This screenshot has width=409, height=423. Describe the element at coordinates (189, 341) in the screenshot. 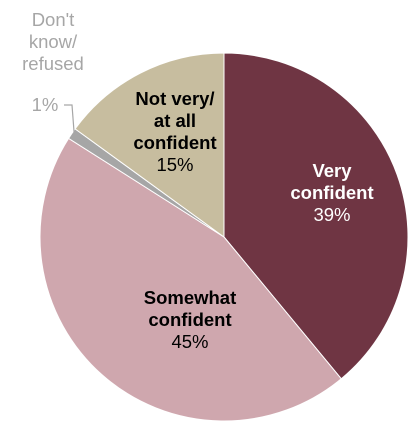

I see `slice-value-label: 45%` at that location.